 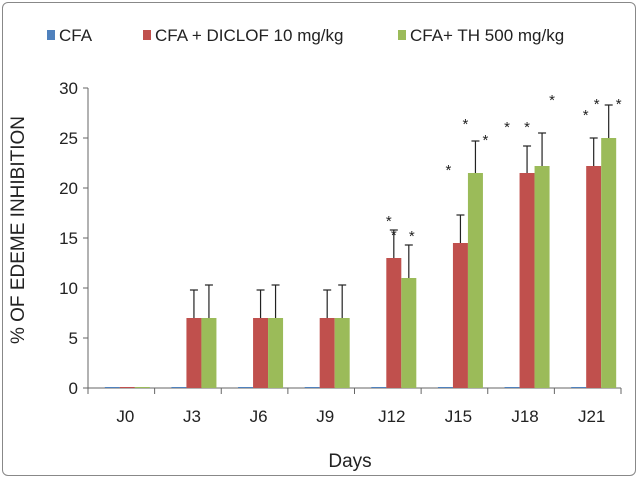 What do you see at coordinates (542, 277) in the screenshot?
I see `bar-J18-s2` at bounding box center [542, 277].